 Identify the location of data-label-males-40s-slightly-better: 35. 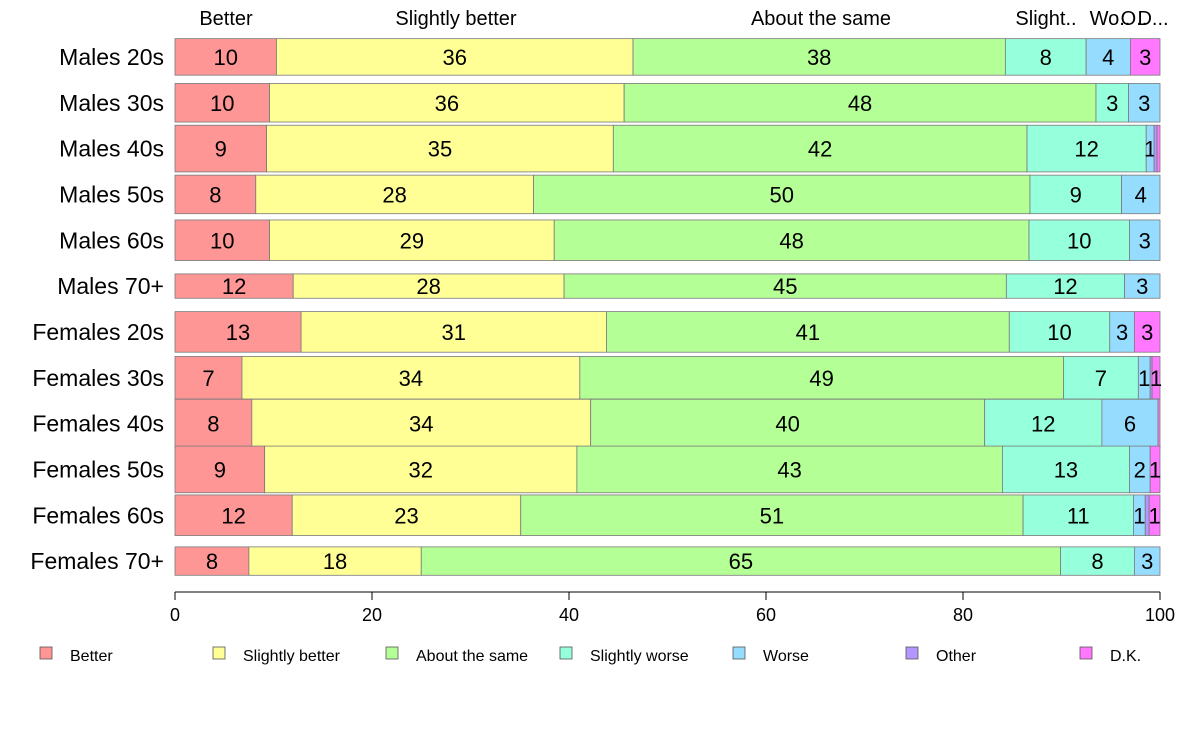
(440, 149).